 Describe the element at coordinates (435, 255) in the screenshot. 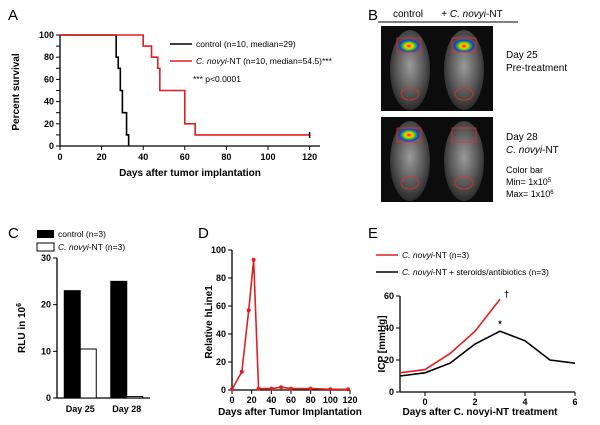

I see `legend-red-label: C. novyi-NT (n=3)` at that location.